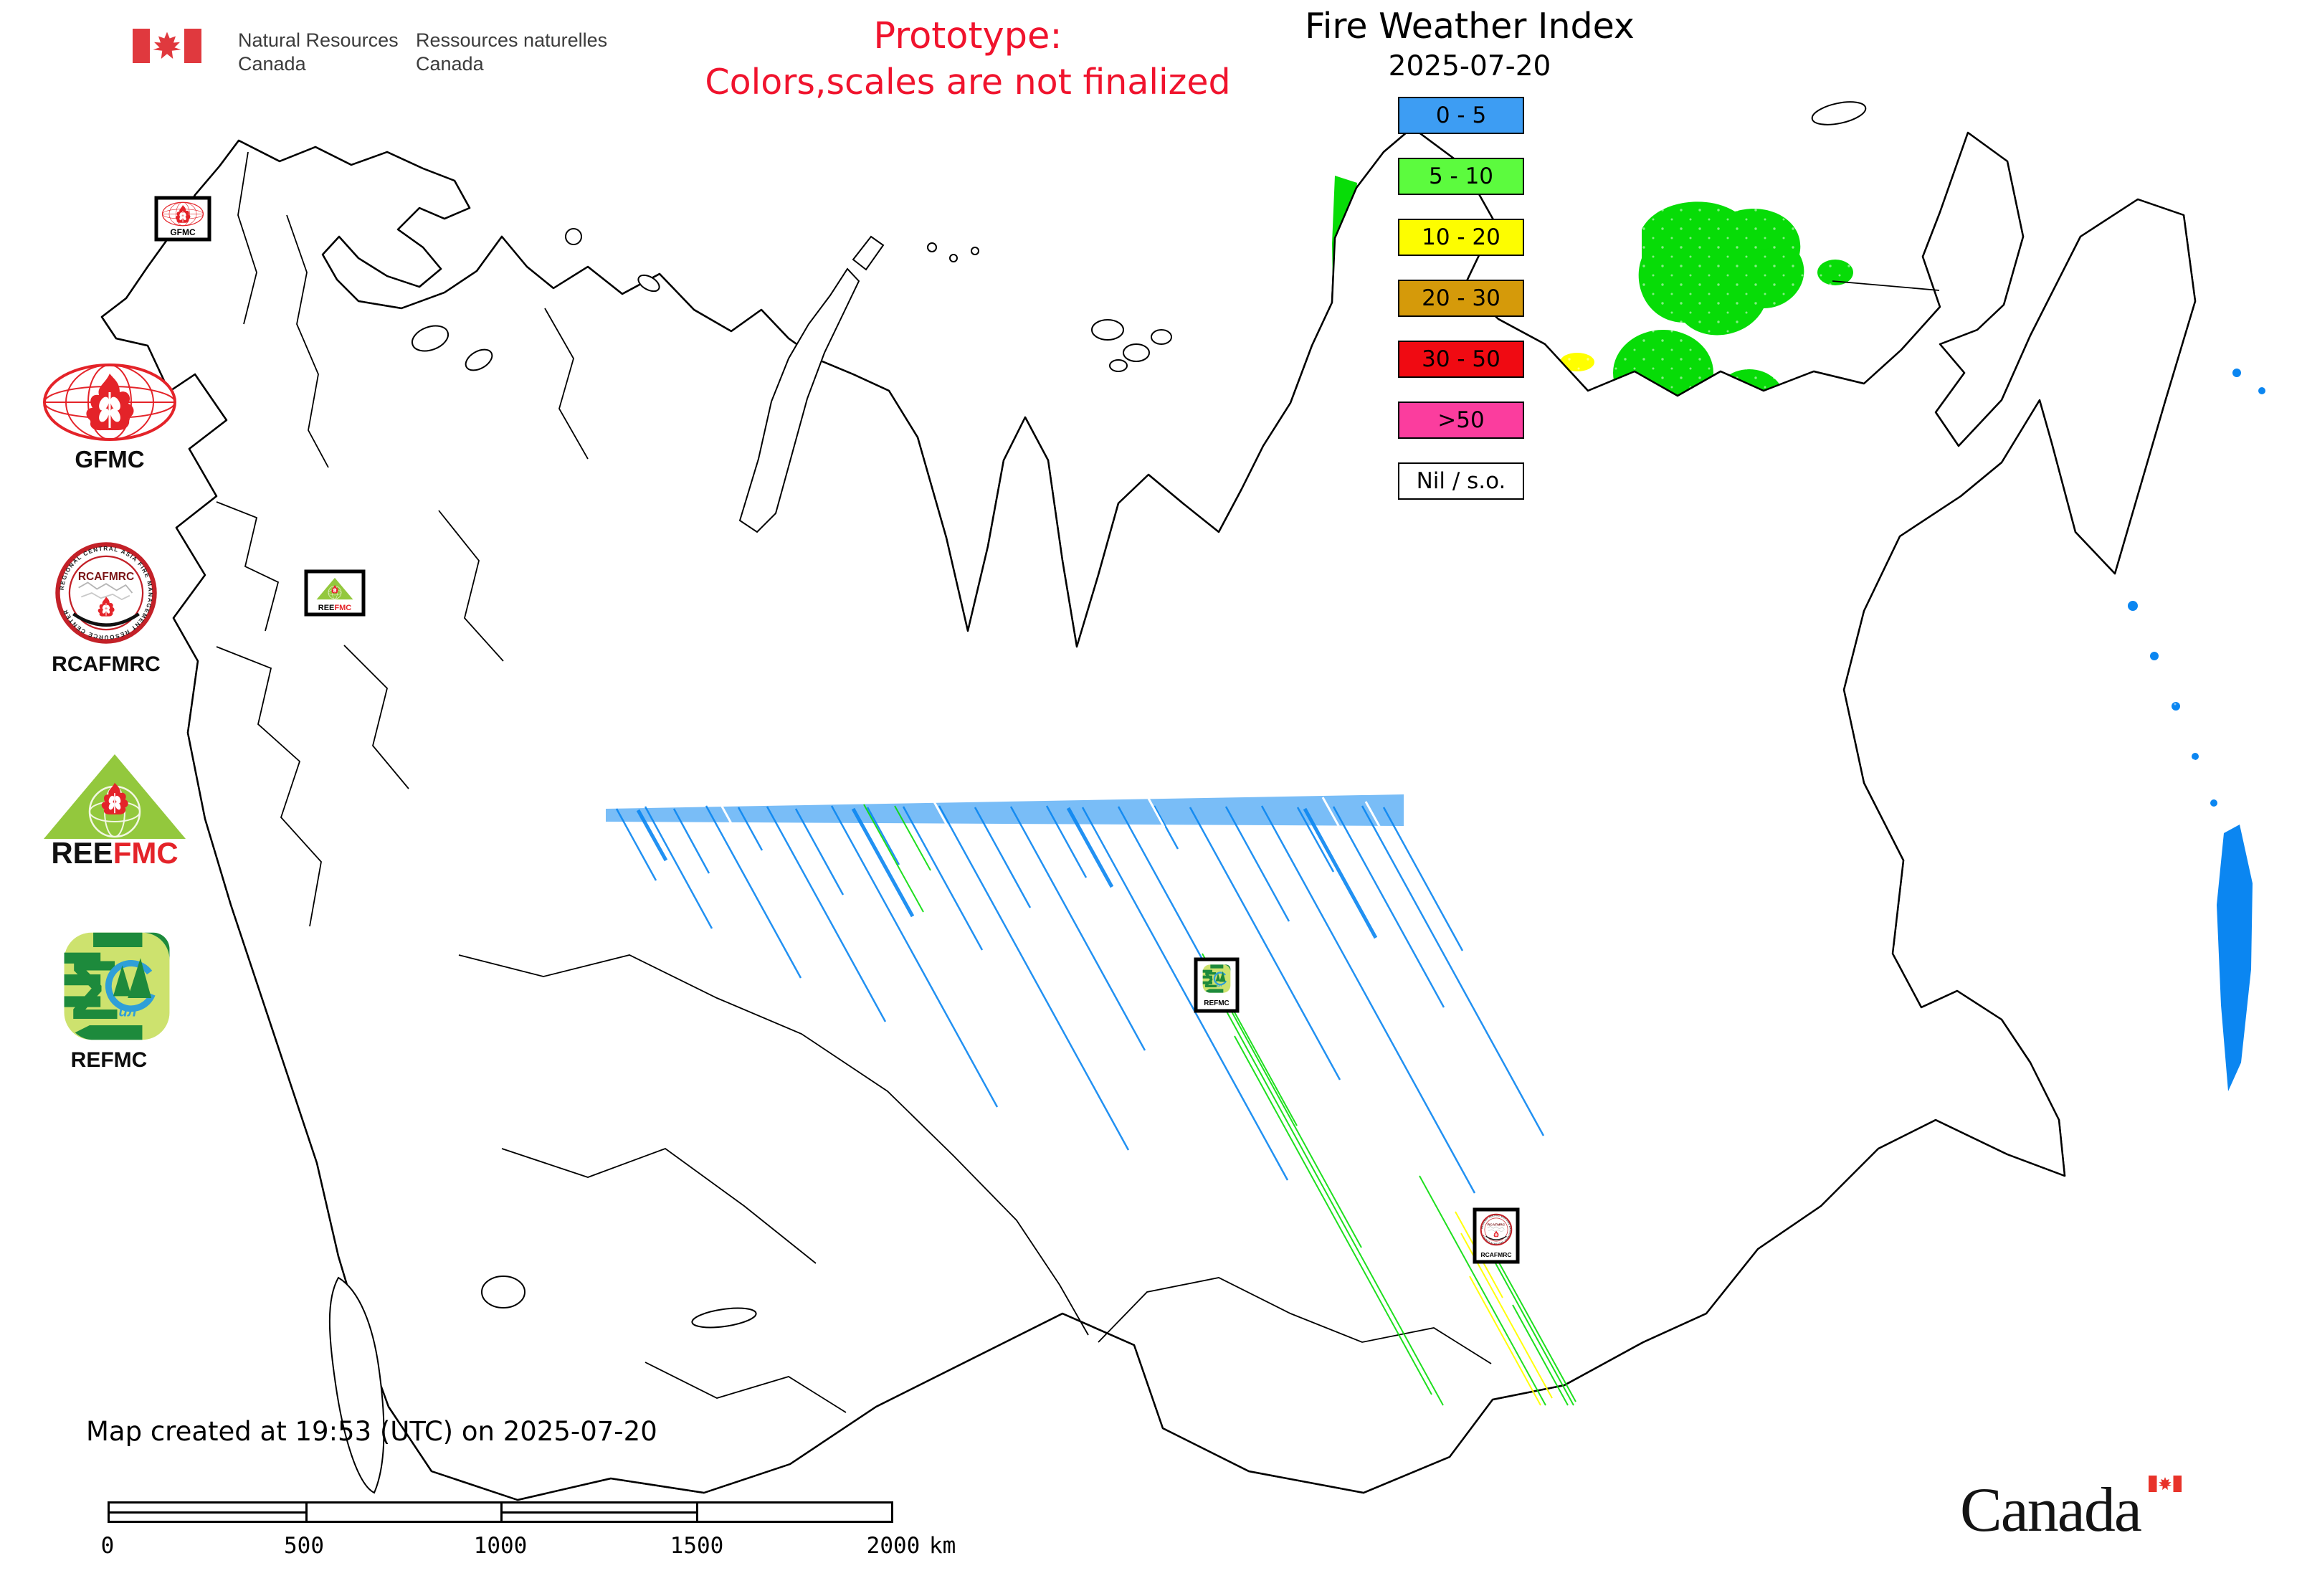 The width and height of the screenshot is (2302, 1596). What do you see at coordinates (118, 986) in the screenshot?
I see `refmc-logo-icon` at bounding box center [118, 986].